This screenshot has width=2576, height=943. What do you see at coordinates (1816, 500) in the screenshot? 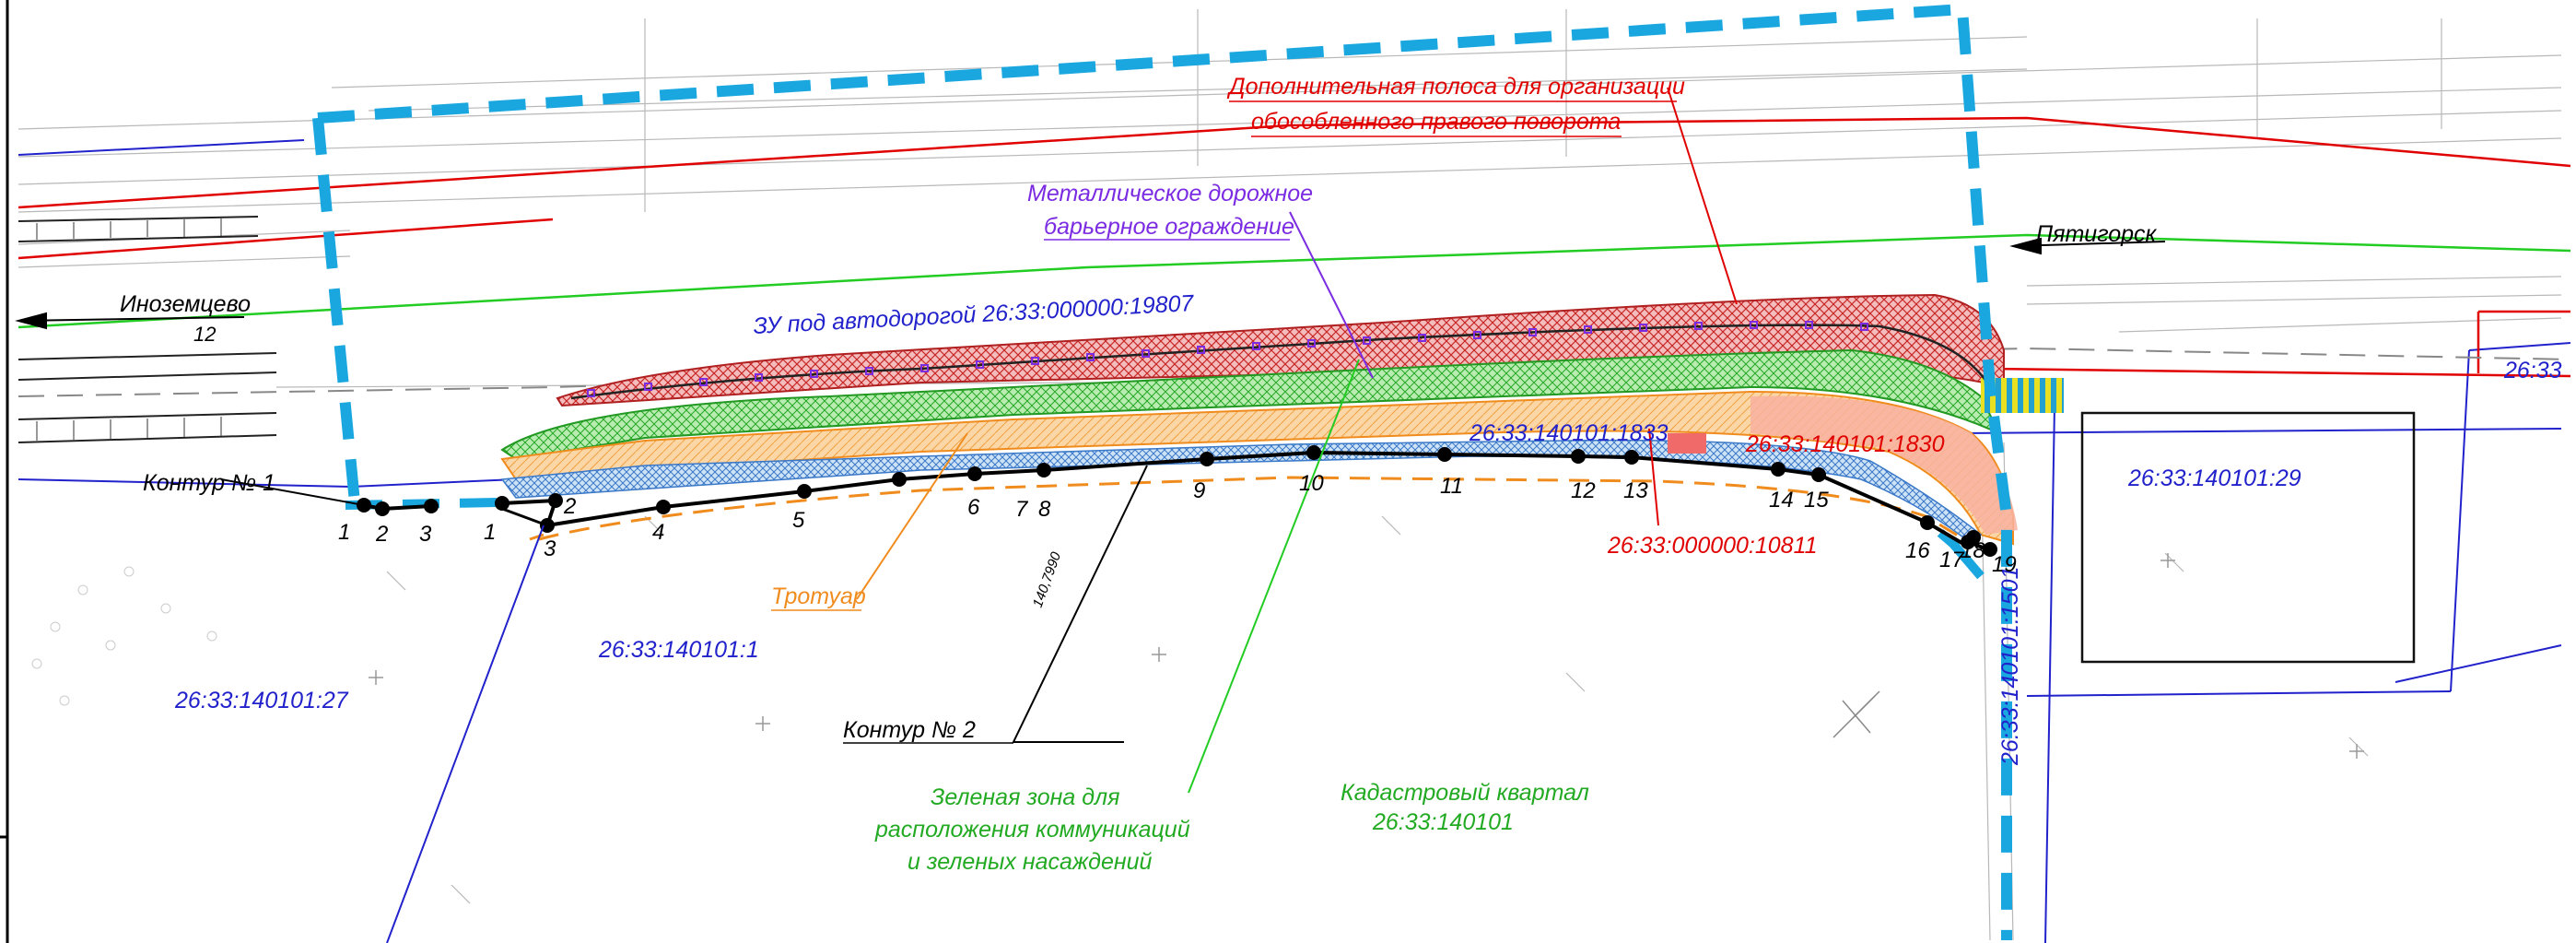
I see `contour2-point-15: 15` at bounding box center [1816, 500].